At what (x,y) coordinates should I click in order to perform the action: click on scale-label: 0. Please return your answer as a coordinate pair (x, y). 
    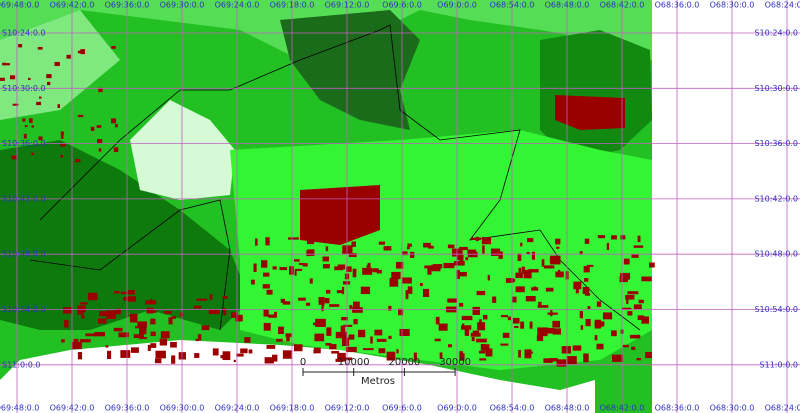
    Looking at the image, I should click on (303, 362).